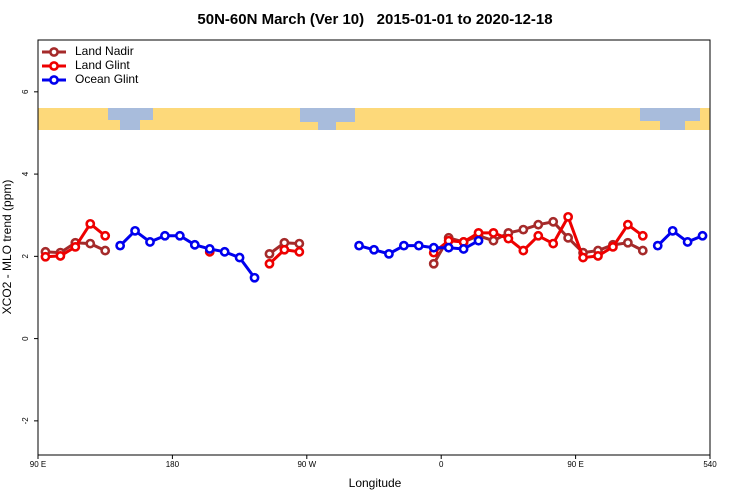 Image resolution: width=750 pixels, height=500 pixels. Describe the element at coordinates (25, 256) in the screenshot. I see `y-tick-label: 2` at that location.